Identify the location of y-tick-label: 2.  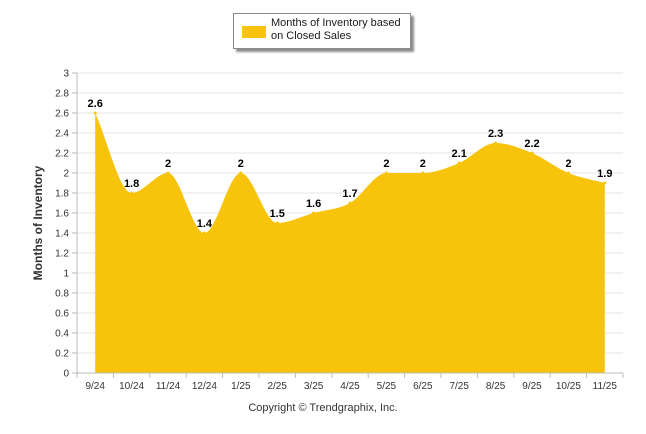
(66, 174).